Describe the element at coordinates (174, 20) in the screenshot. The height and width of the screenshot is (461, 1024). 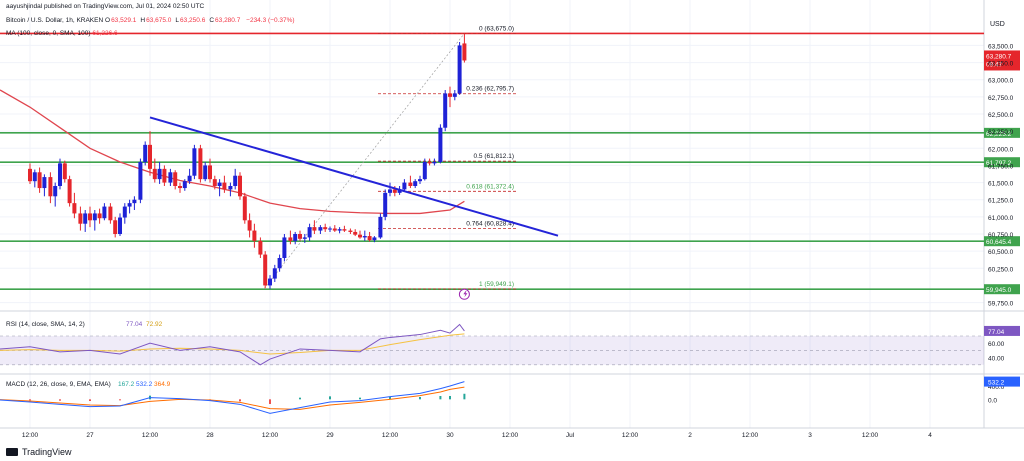
I see `ohlc-values: O63,529.1 H63,675.0 L63,250.6 C63,280.7` at that location.